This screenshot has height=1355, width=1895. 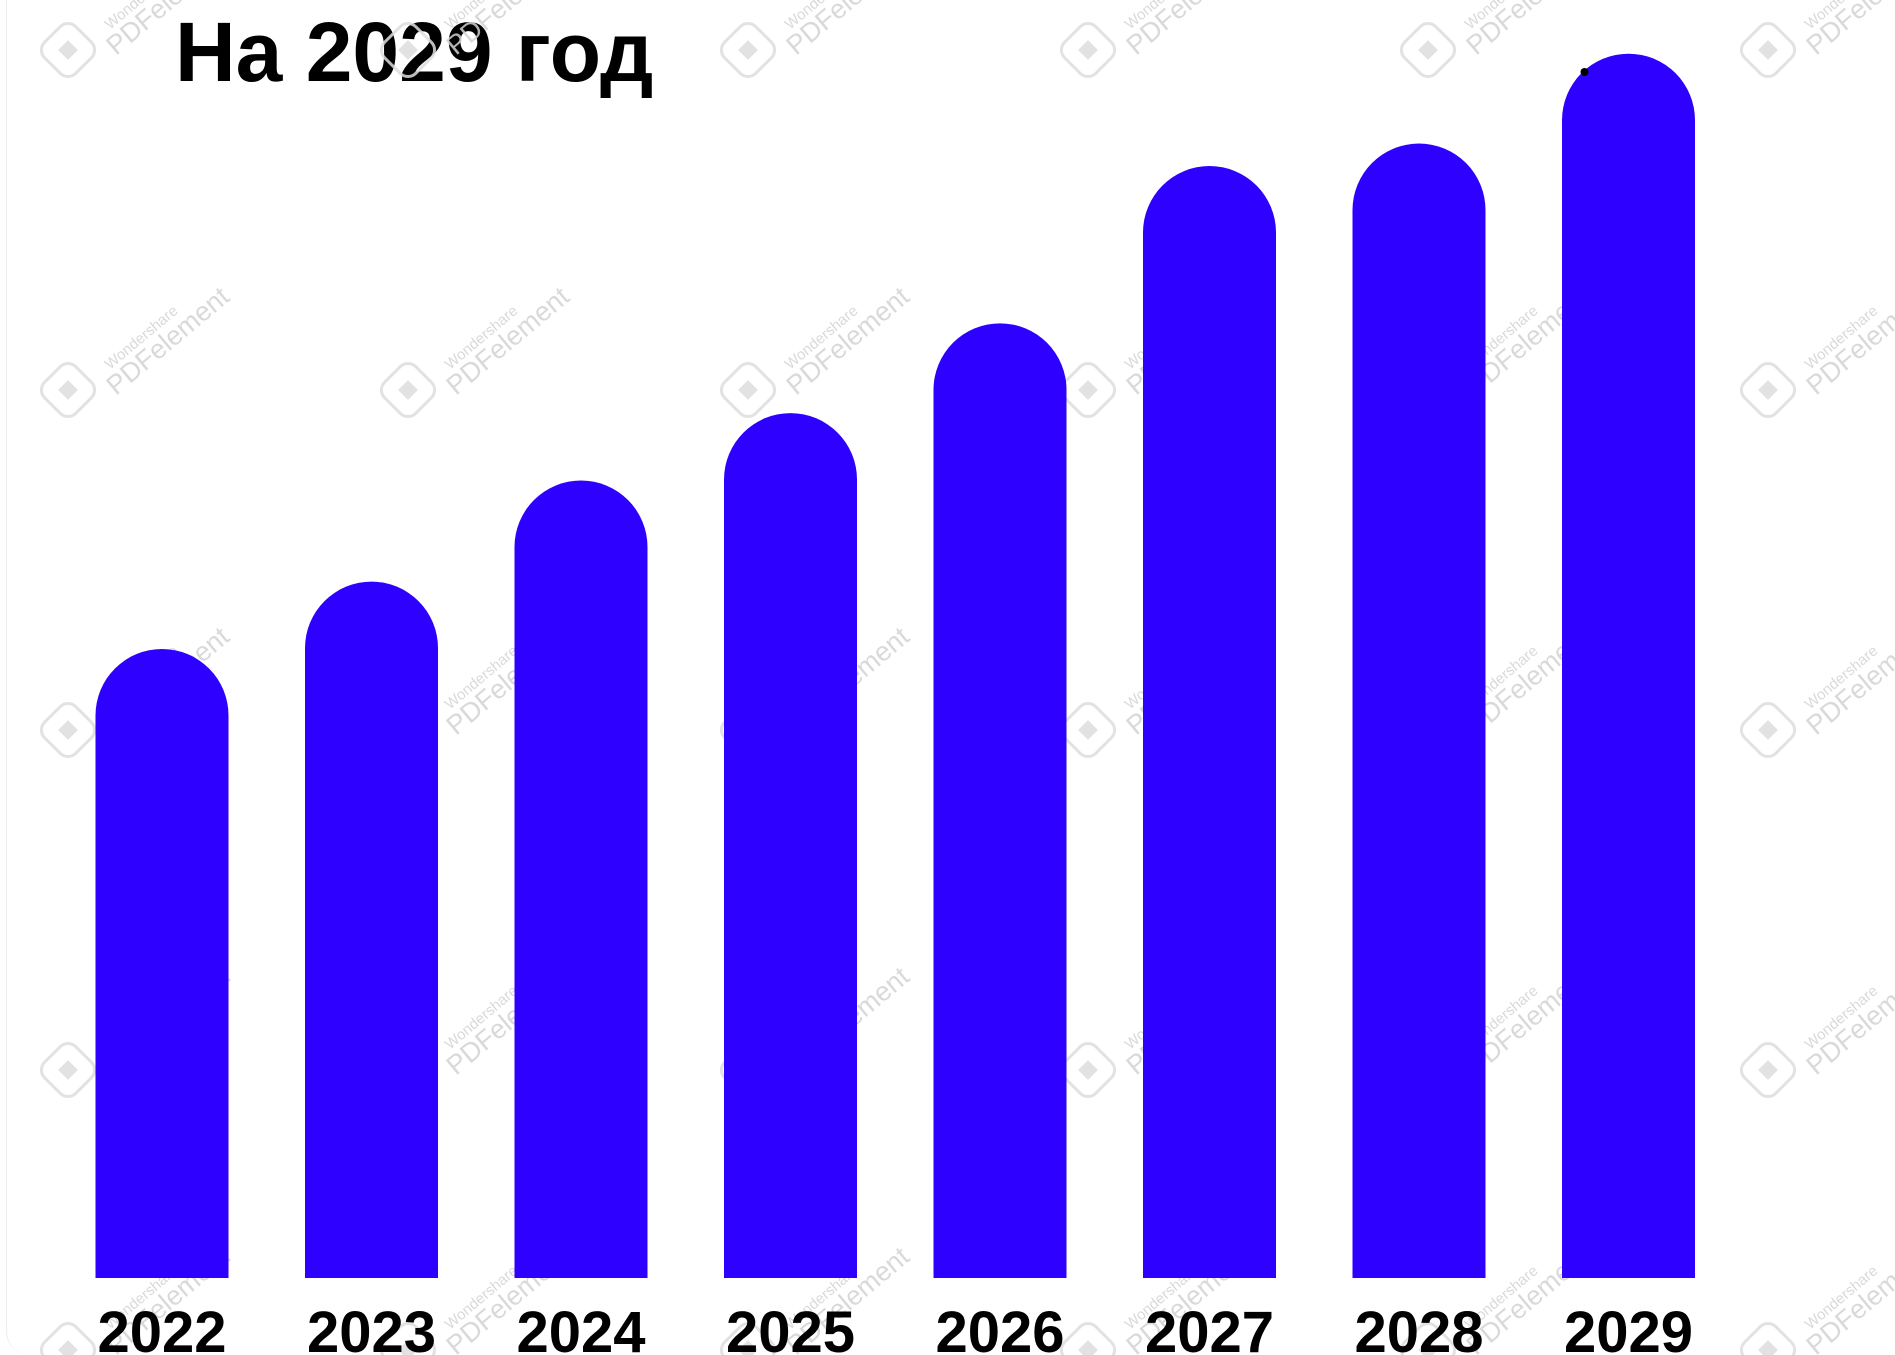 I want to click on bar-2028, so click(x=1419, y=710).